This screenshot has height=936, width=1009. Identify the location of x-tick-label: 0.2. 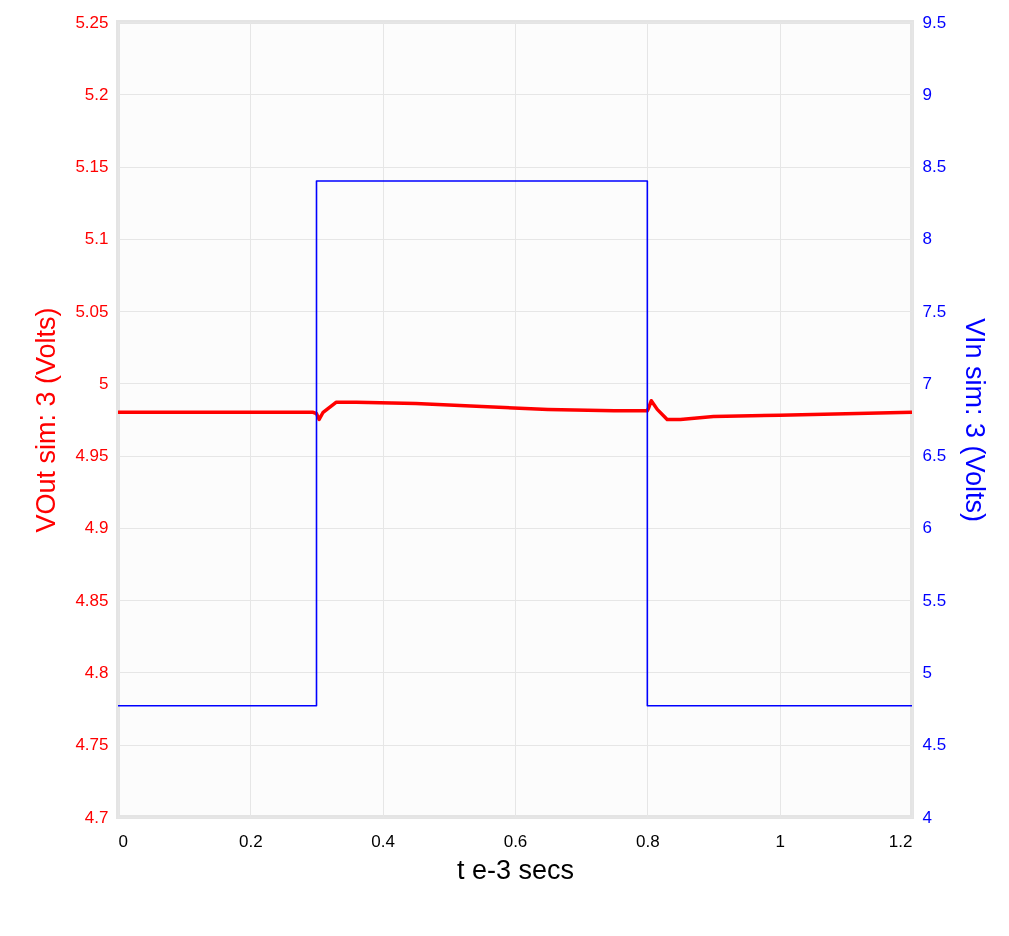
(251, 841).